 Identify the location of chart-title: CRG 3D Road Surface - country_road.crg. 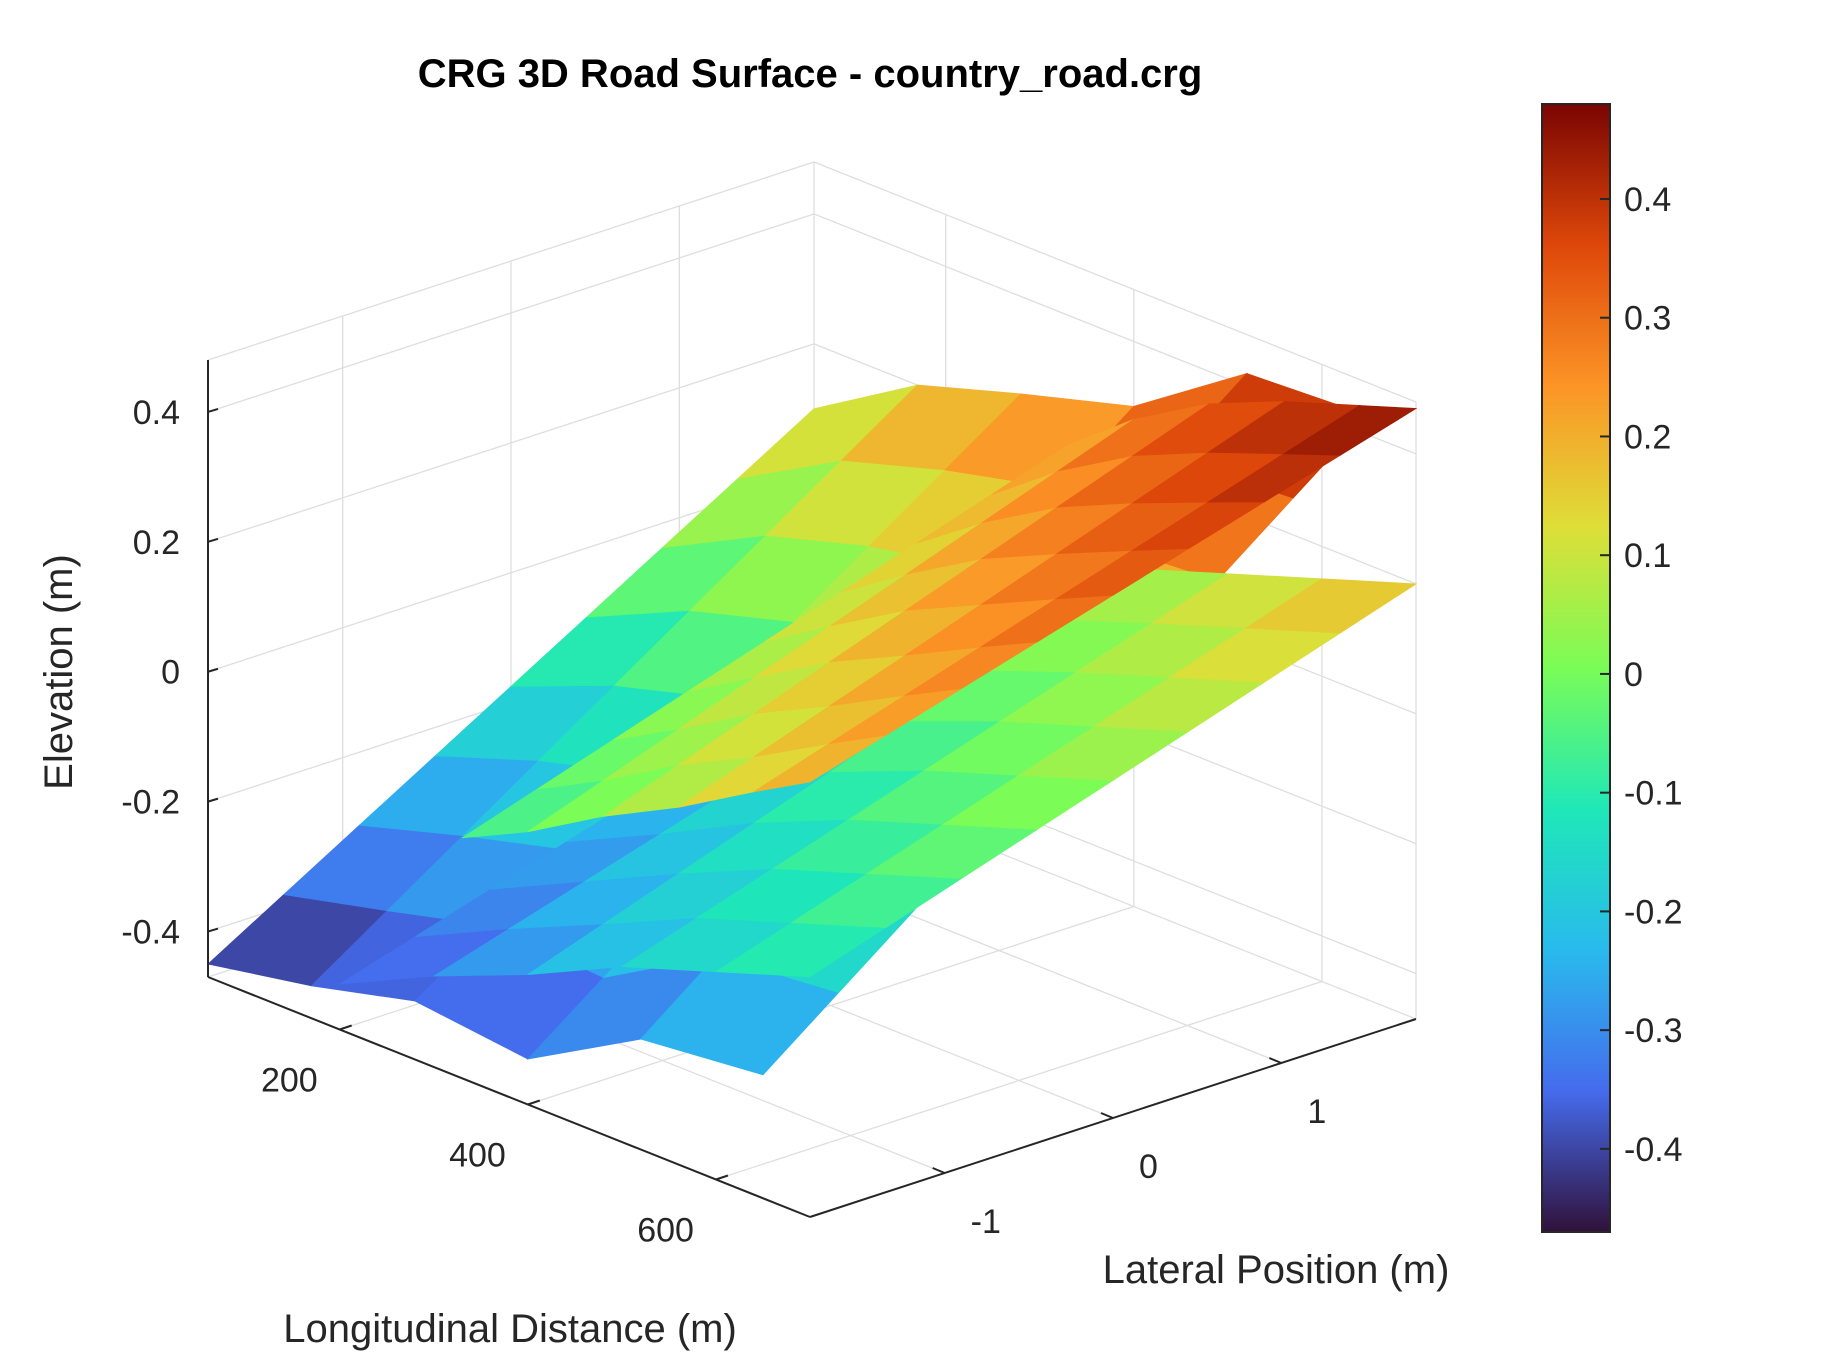
(810, 74).